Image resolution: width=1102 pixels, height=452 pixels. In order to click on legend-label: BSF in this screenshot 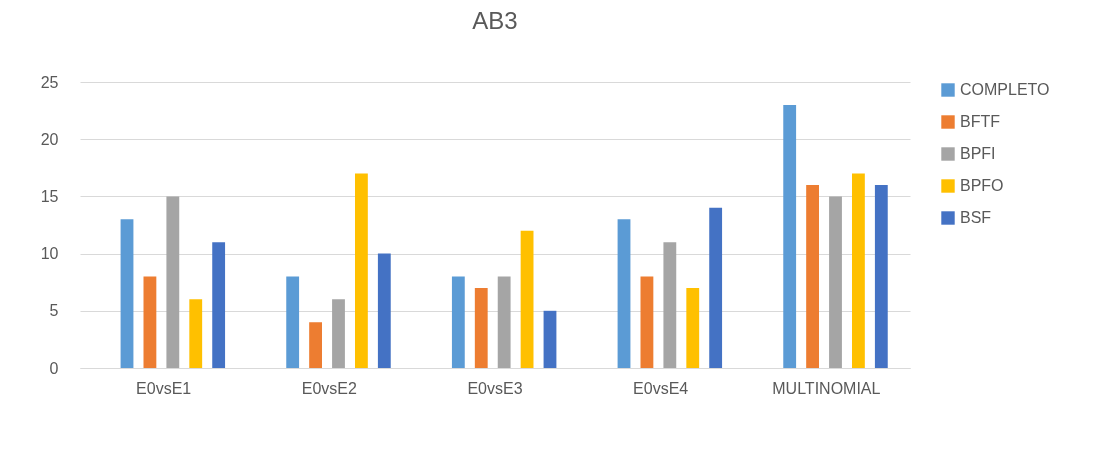, I will do `click(976, 217)`.